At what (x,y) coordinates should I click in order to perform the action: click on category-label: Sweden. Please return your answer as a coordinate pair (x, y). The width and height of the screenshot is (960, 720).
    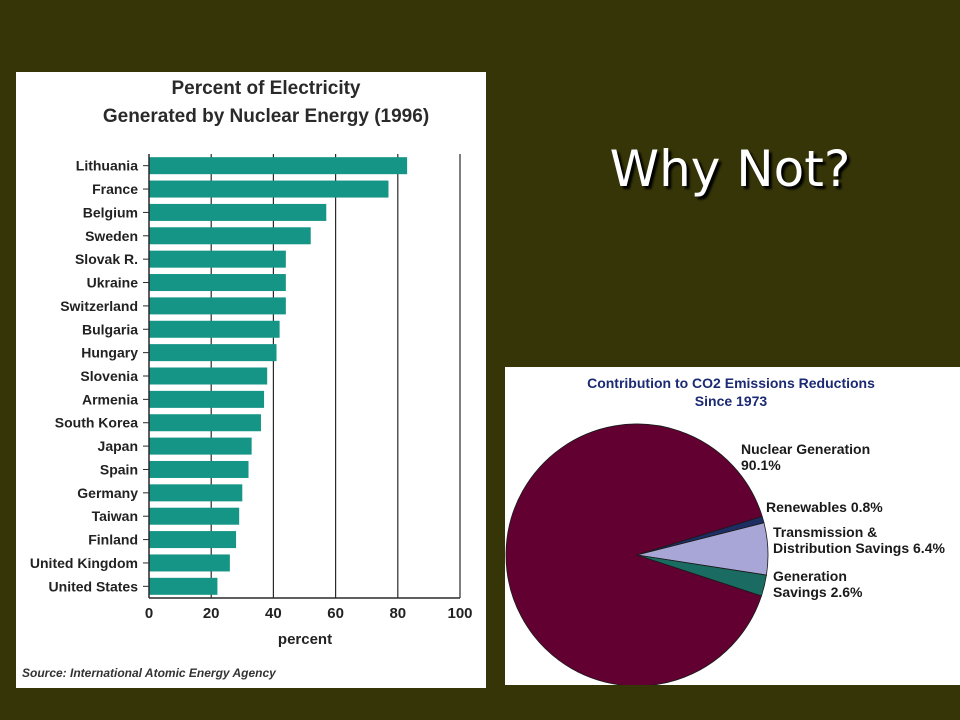
    Looking at the image, I should click on (111, 236).